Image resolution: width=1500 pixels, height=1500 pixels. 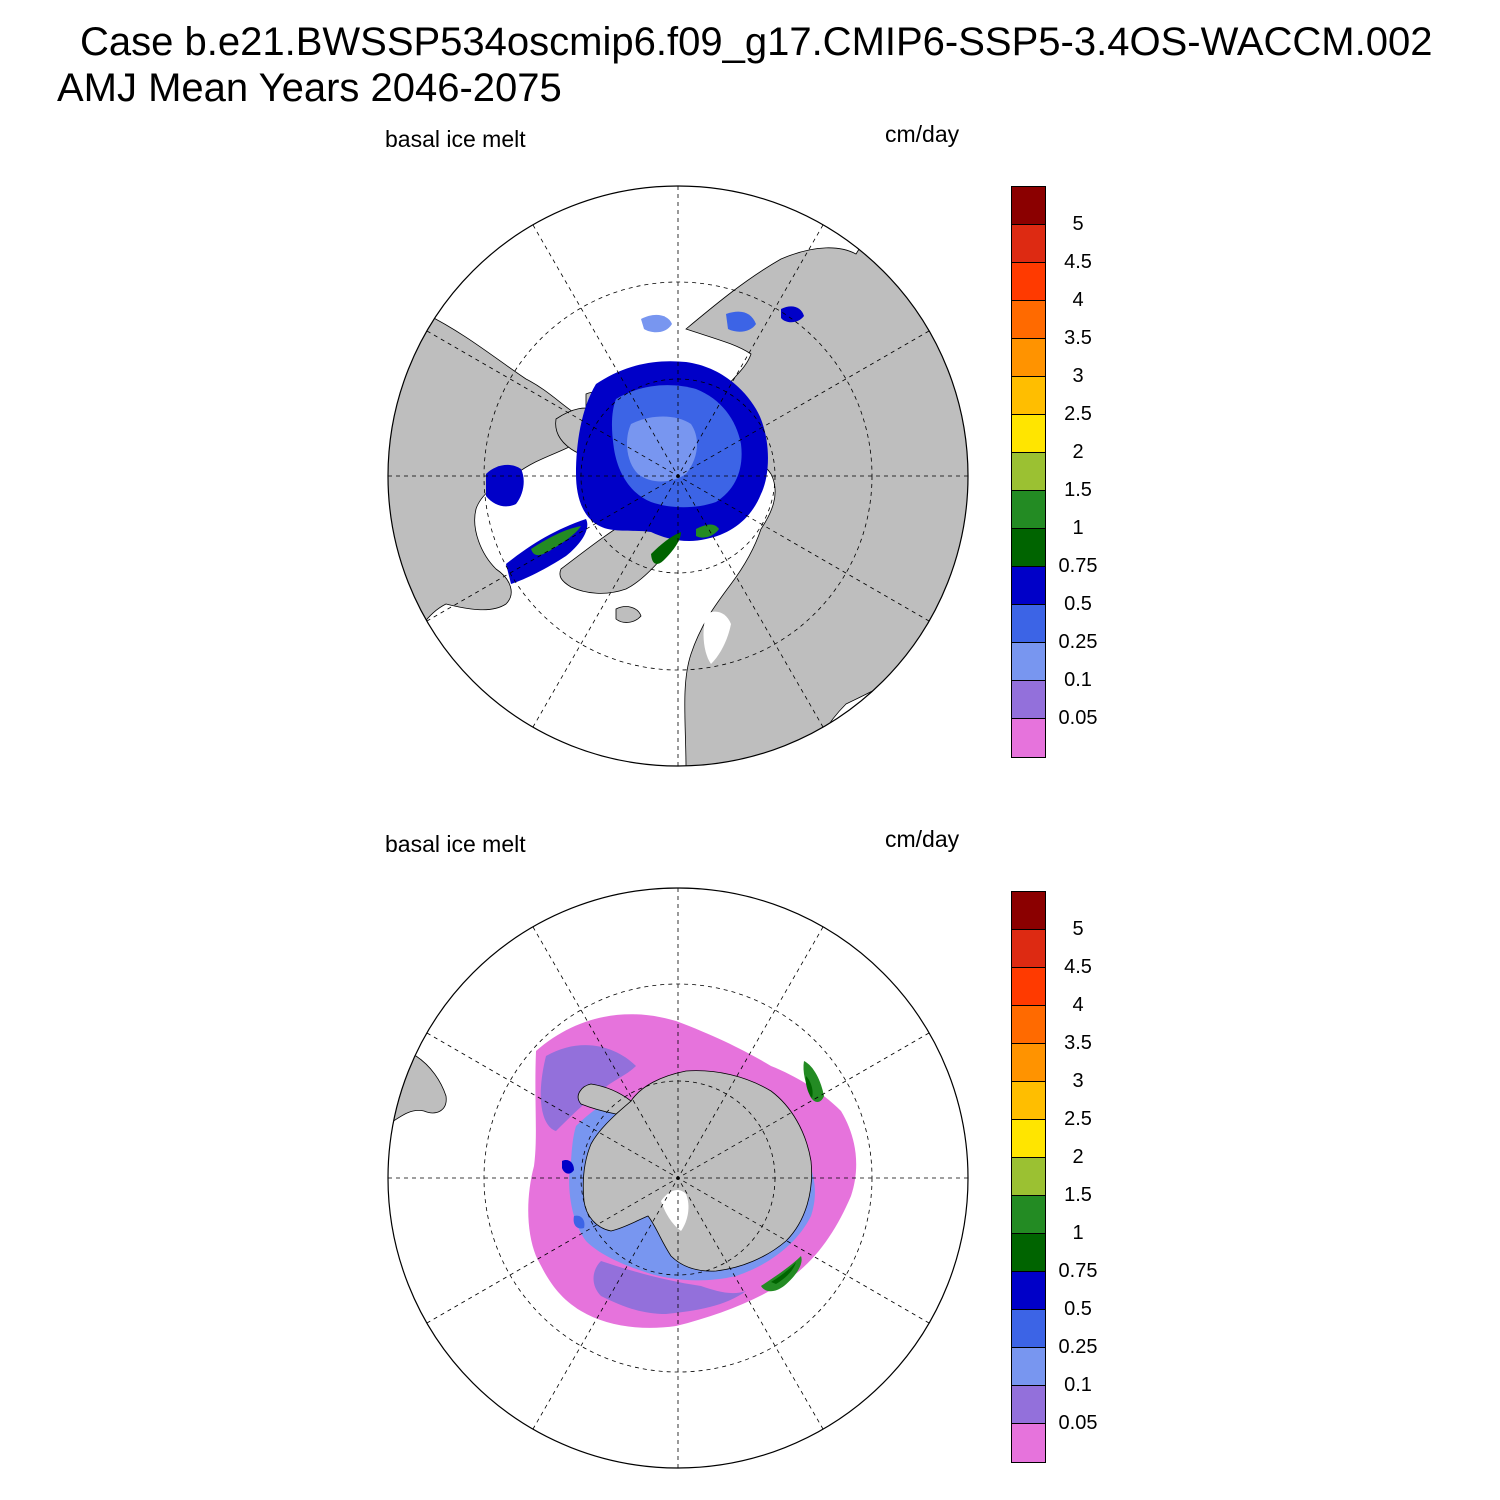 I want to click on panel1-colorbar-labels: 5 4.5 4 3.5 3 2.5 2 1.5 1 0.75 0.5 0.25 0.1 0.05, so click(x=1087, y=472).